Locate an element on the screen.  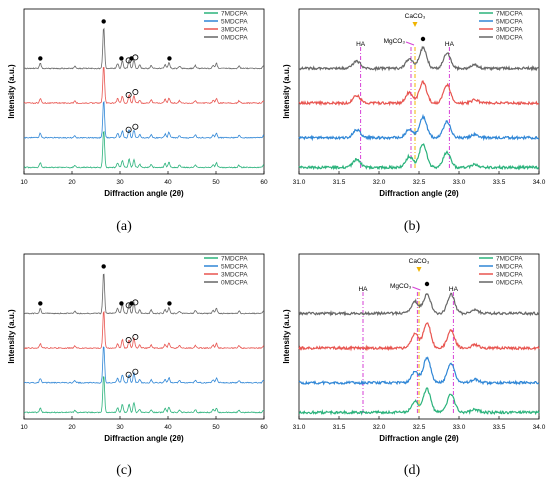
x-tick-label: 32.5 is located at coordinates (419, 182).